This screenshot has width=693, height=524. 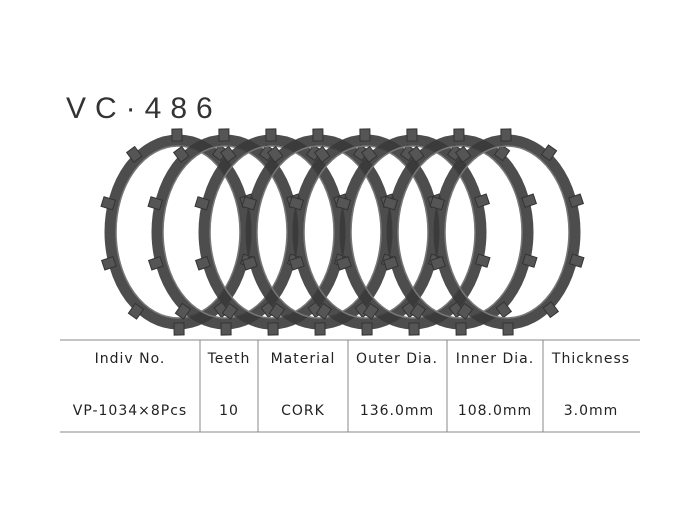 I want to click on table-cell: VP-1034×8Pcs, so click(x=130, y=411).